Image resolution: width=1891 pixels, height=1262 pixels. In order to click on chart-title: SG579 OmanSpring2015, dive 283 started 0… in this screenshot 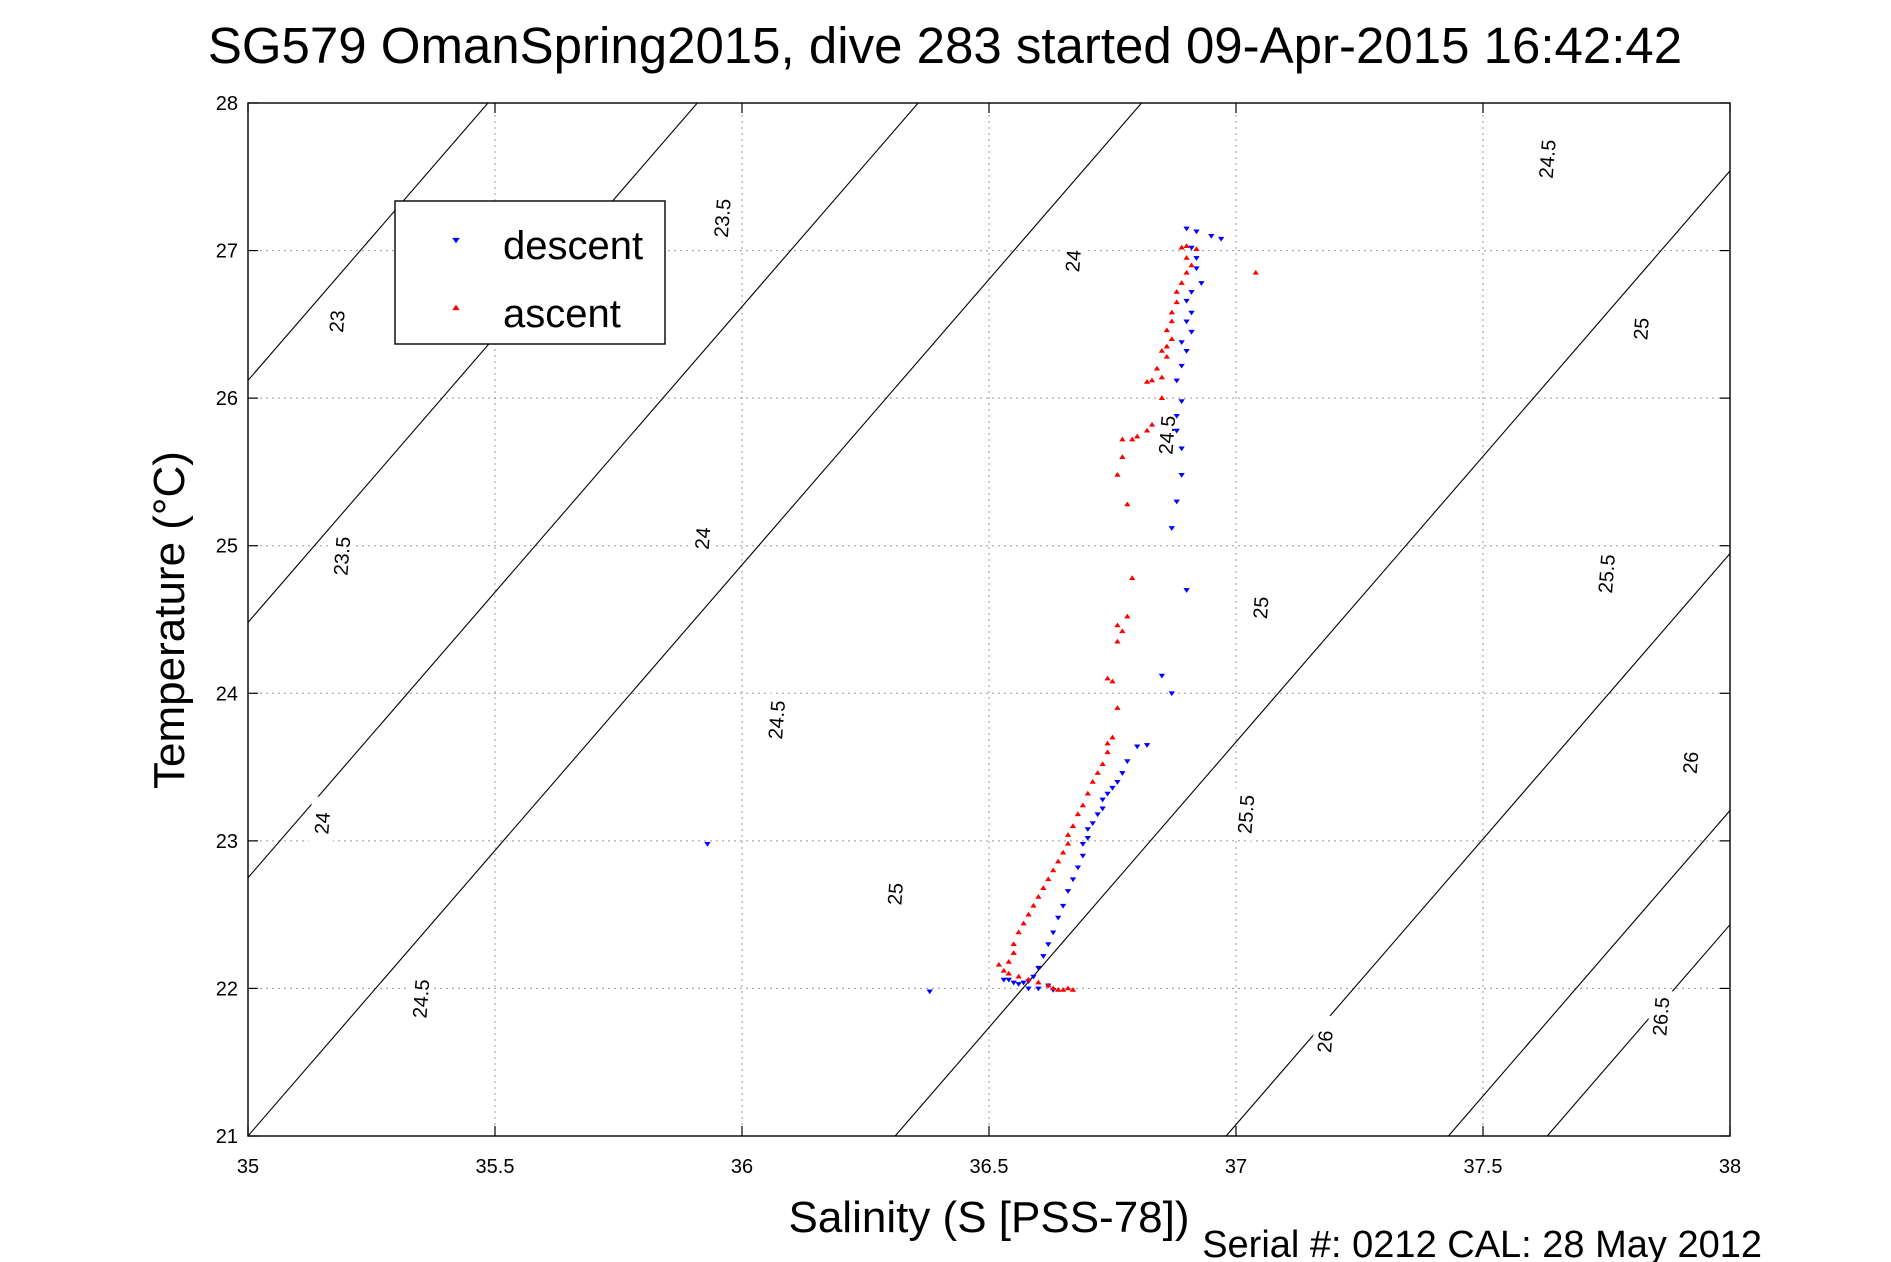, I will do `click(945, 45)`.